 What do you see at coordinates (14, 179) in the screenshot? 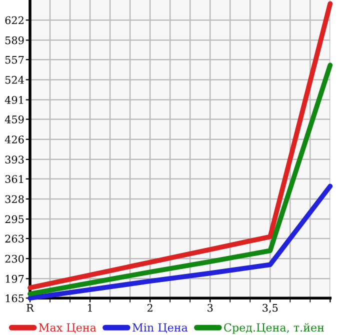
I see `y-tick-label: 361` at bounding box center [14, 179].